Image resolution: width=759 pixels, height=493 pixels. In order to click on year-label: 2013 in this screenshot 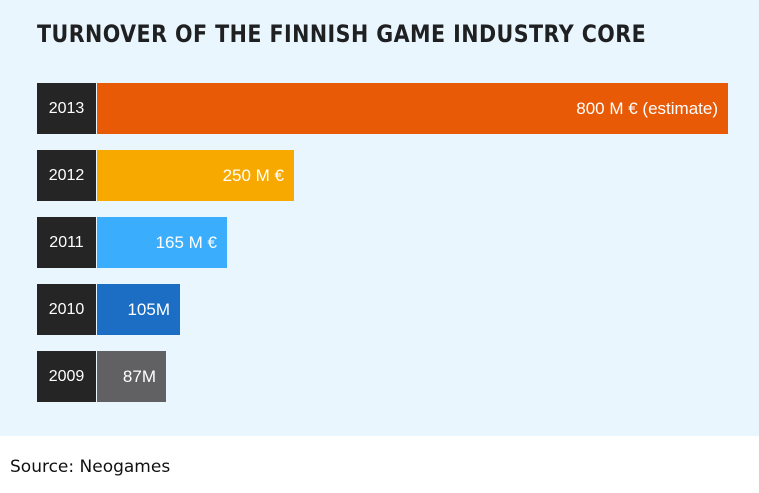, I will do `click(66, 108)`.